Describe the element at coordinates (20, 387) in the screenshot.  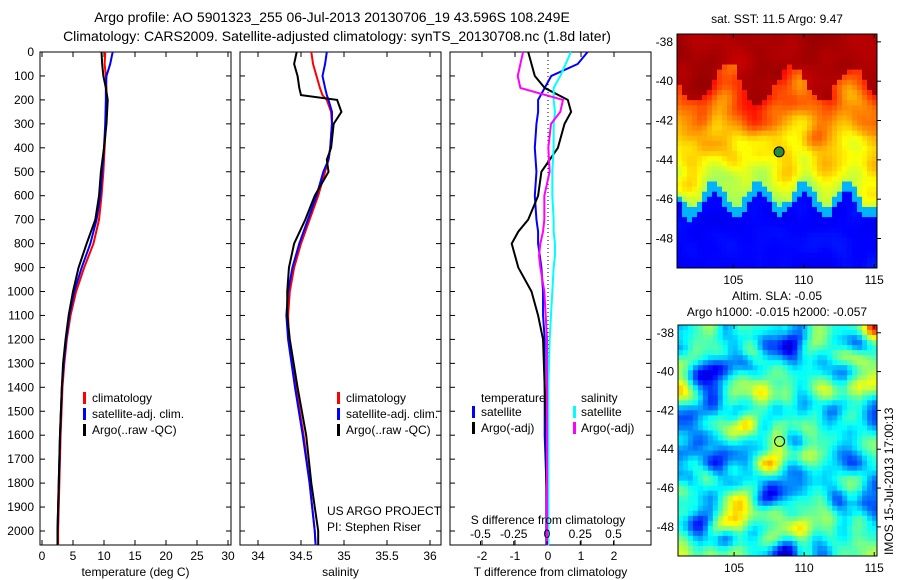
I see `y-tick-label: 1400` at that location.